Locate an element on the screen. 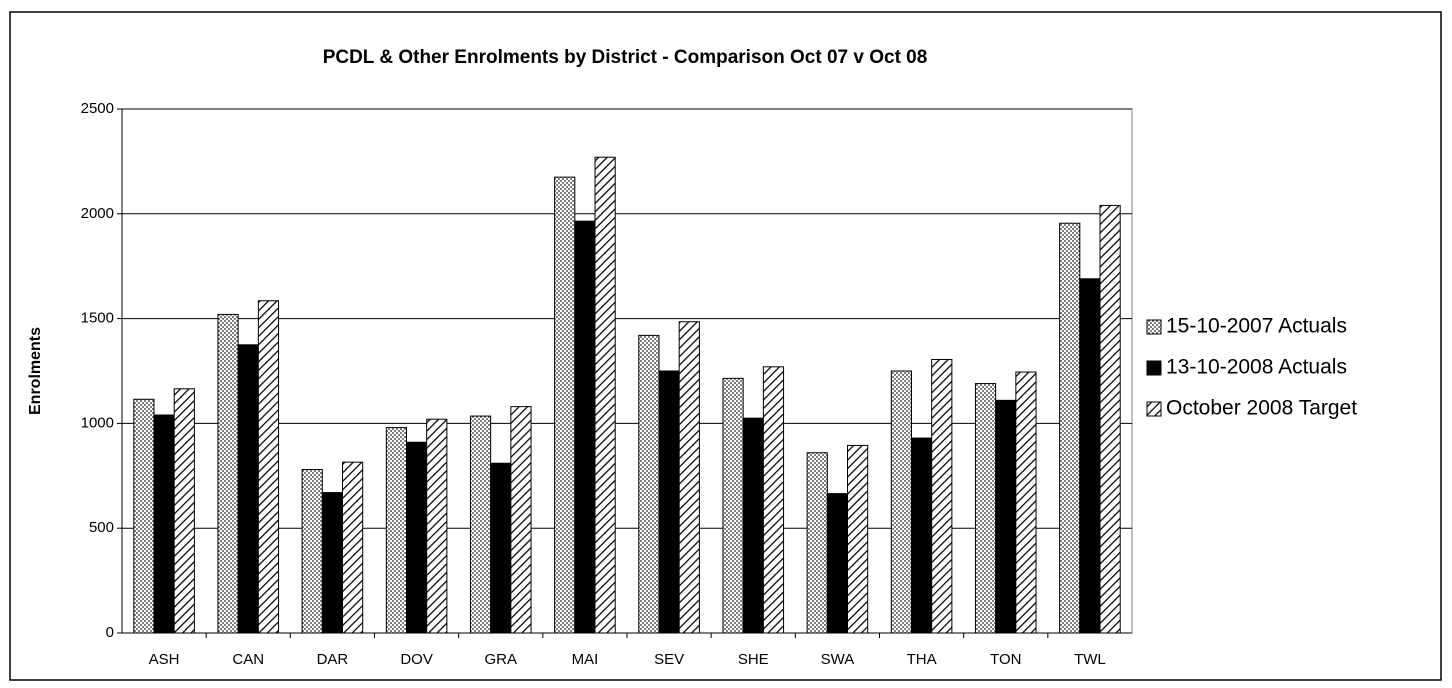  x-tick-label: CAN is located at coordinates (248, 659).